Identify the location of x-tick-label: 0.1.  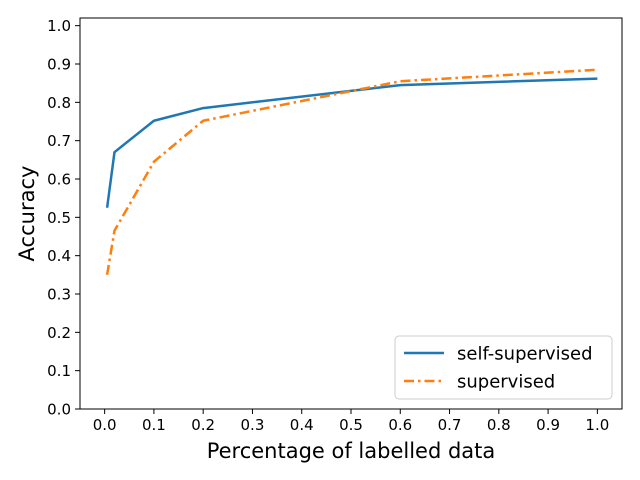
(154, 425).